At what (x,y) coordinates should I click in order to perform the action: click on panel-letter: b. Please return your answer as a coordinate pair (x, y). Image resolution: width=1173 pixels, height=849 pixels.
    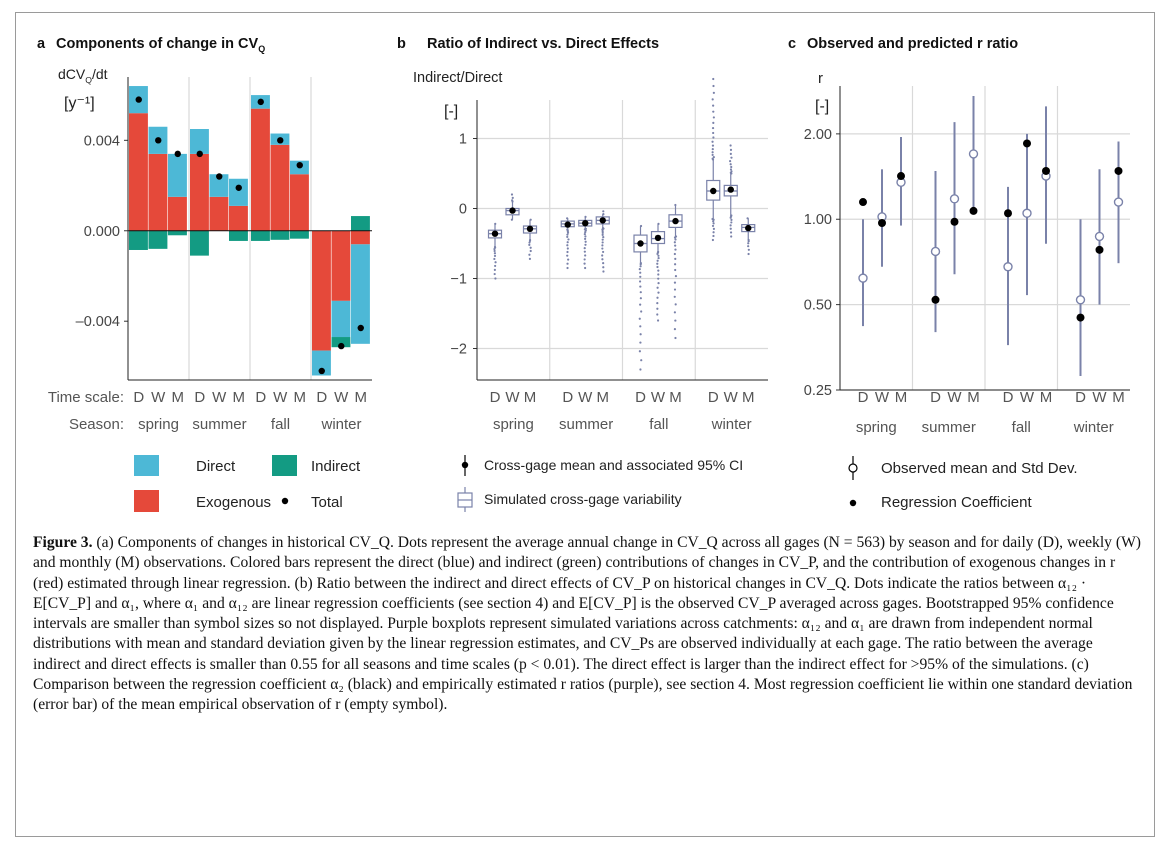
    Looking at the image, I should click on (401, 44).